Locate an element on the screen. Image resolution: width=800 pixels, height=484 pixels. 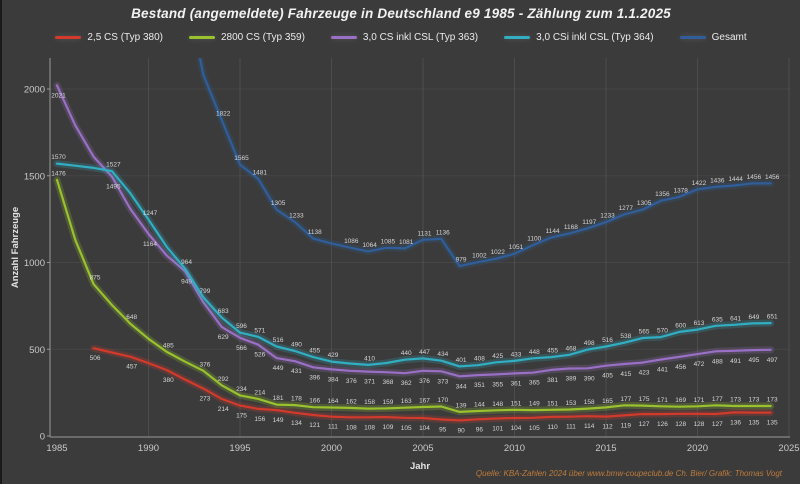
data-label: 405 is located at coordinates (607, 376).